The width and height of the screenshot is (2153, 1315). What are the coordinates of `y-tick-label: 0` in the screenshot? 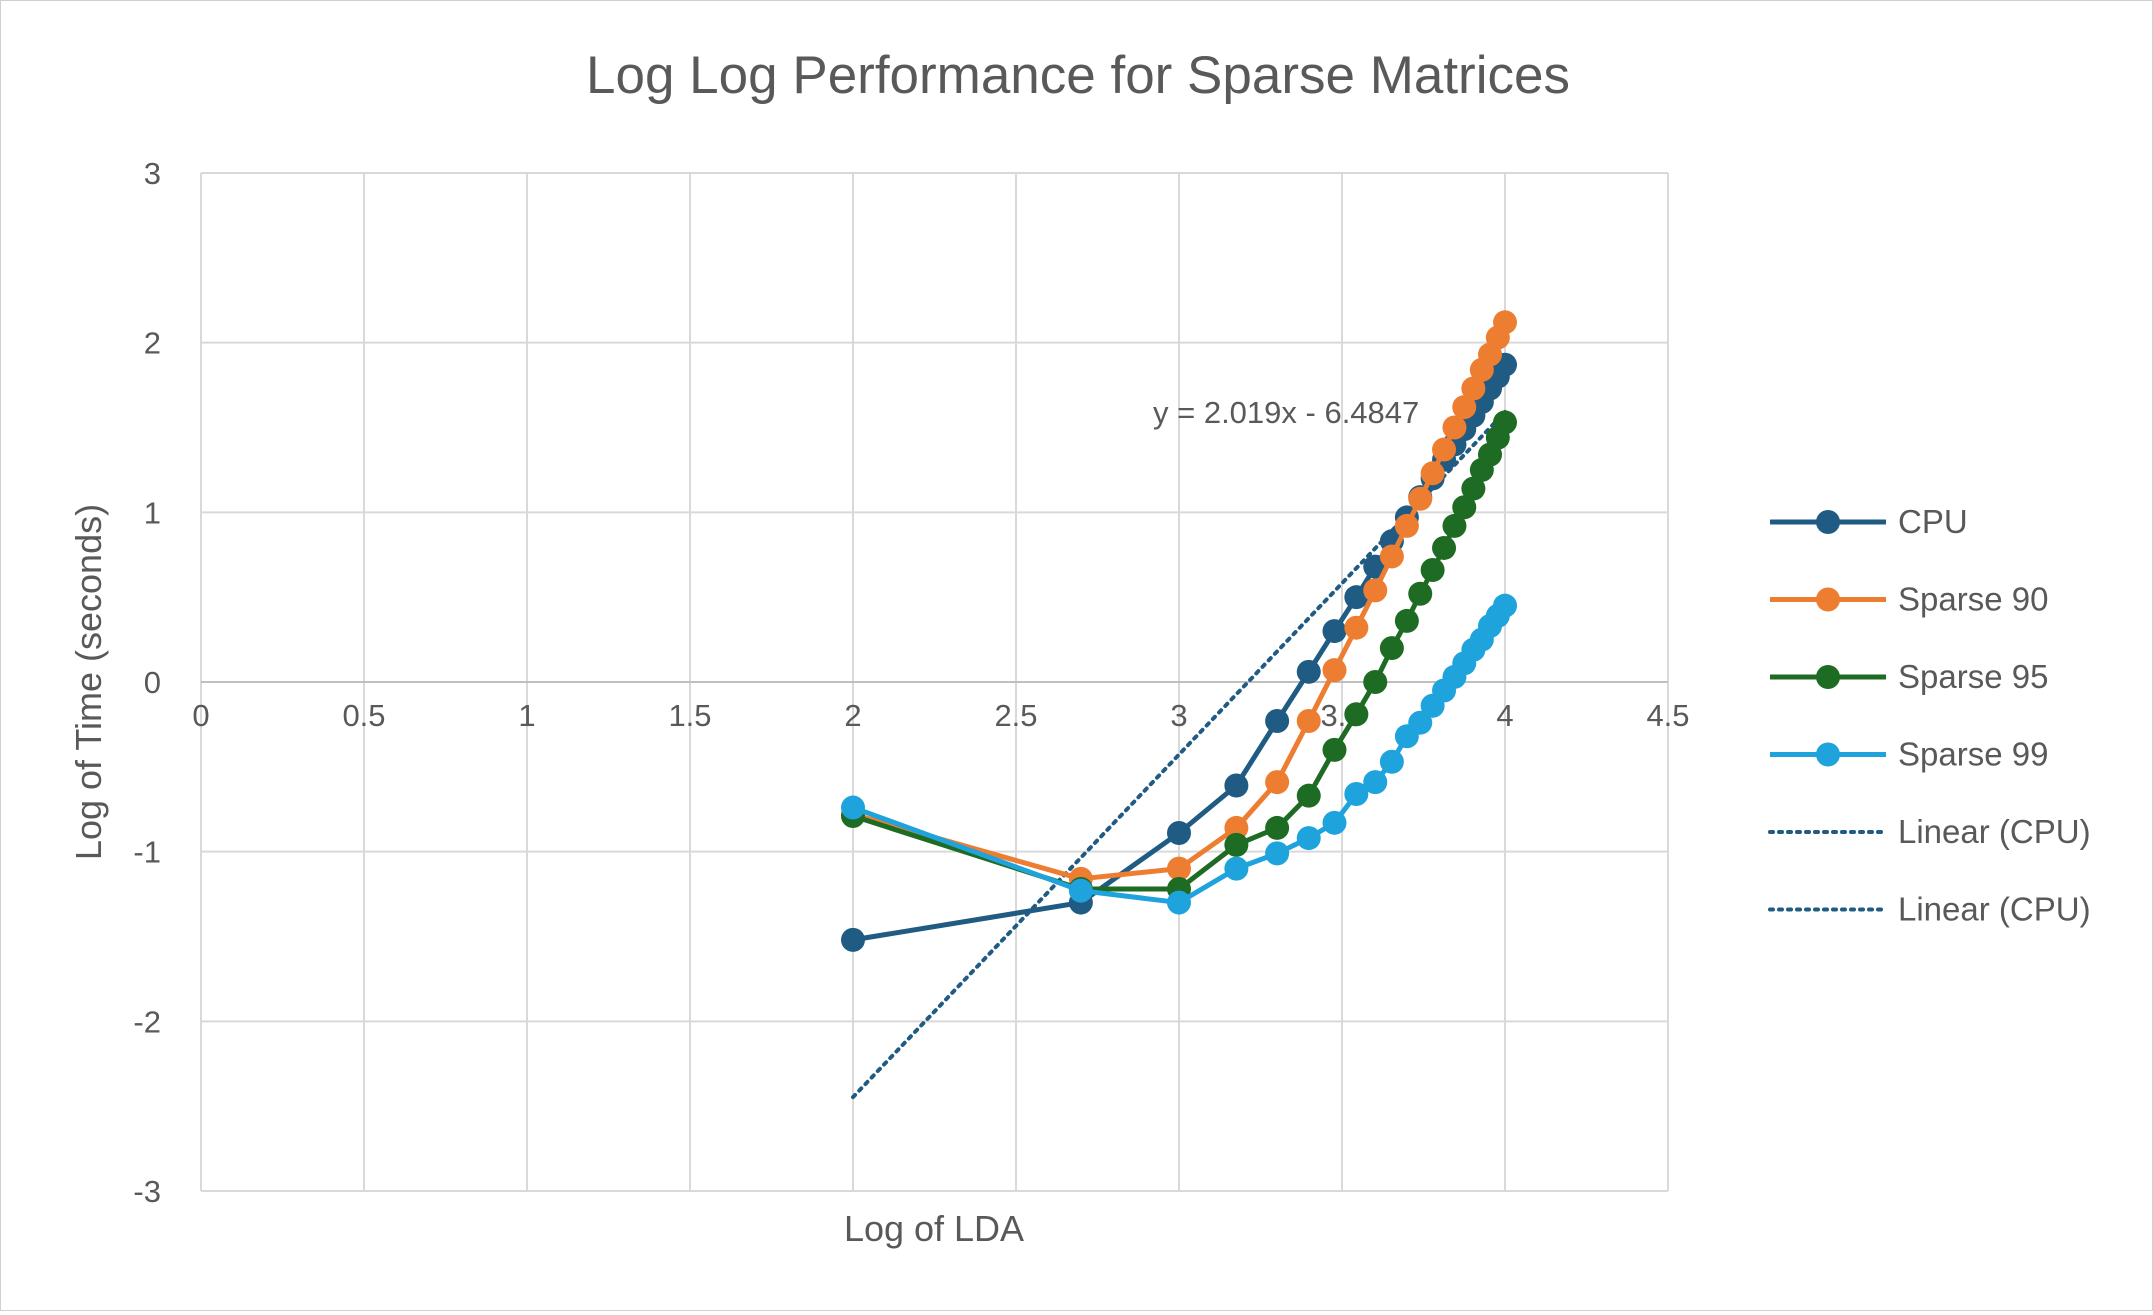 It's located at (152, 682).